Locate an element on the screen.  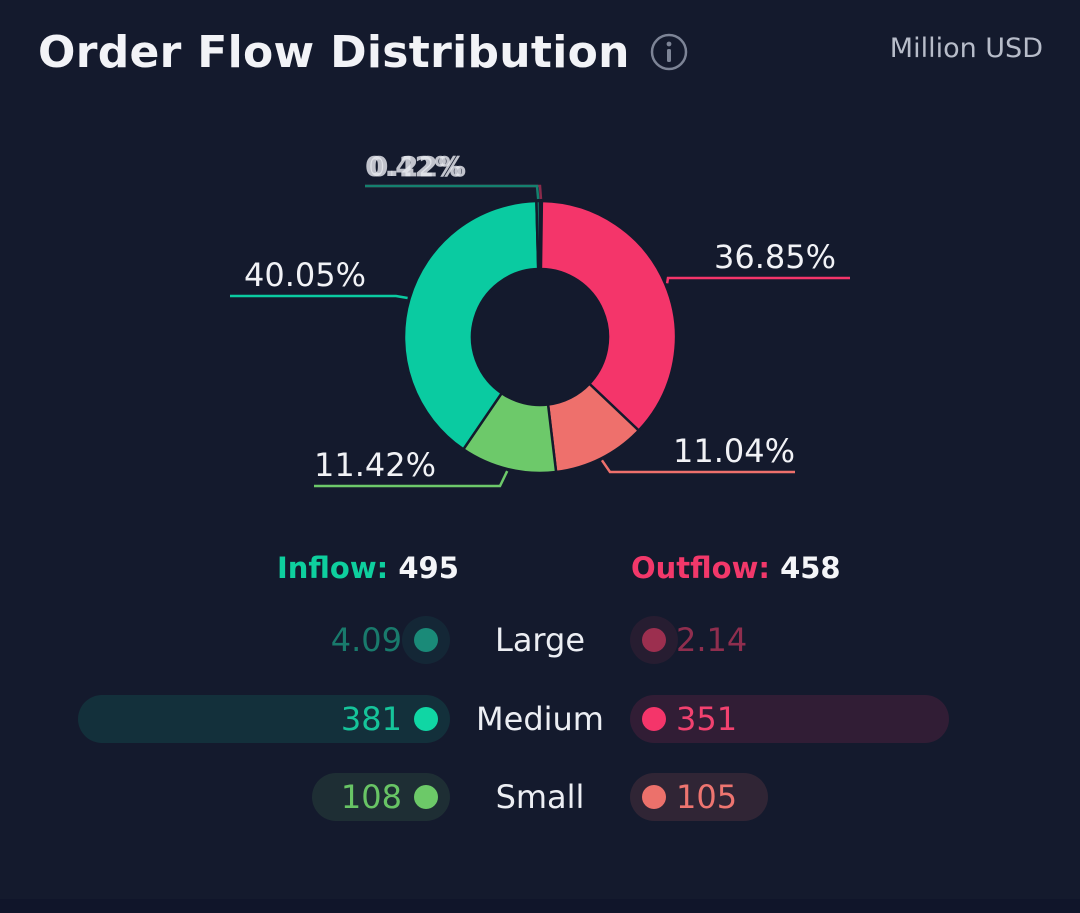
flow-row-large: 4.09 Large 2.14 is located at coordinates (540, 641).